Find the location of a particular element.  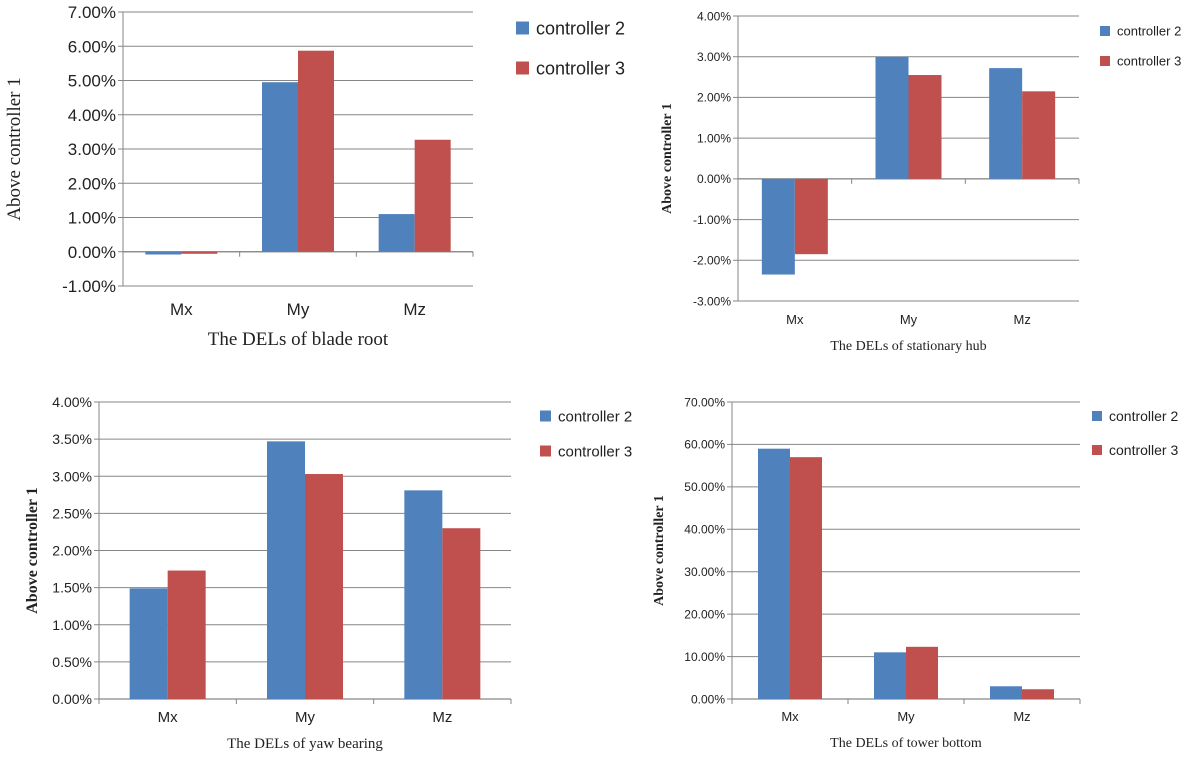

y-tick-label: 3.50% is located at coordinates (72, 439).